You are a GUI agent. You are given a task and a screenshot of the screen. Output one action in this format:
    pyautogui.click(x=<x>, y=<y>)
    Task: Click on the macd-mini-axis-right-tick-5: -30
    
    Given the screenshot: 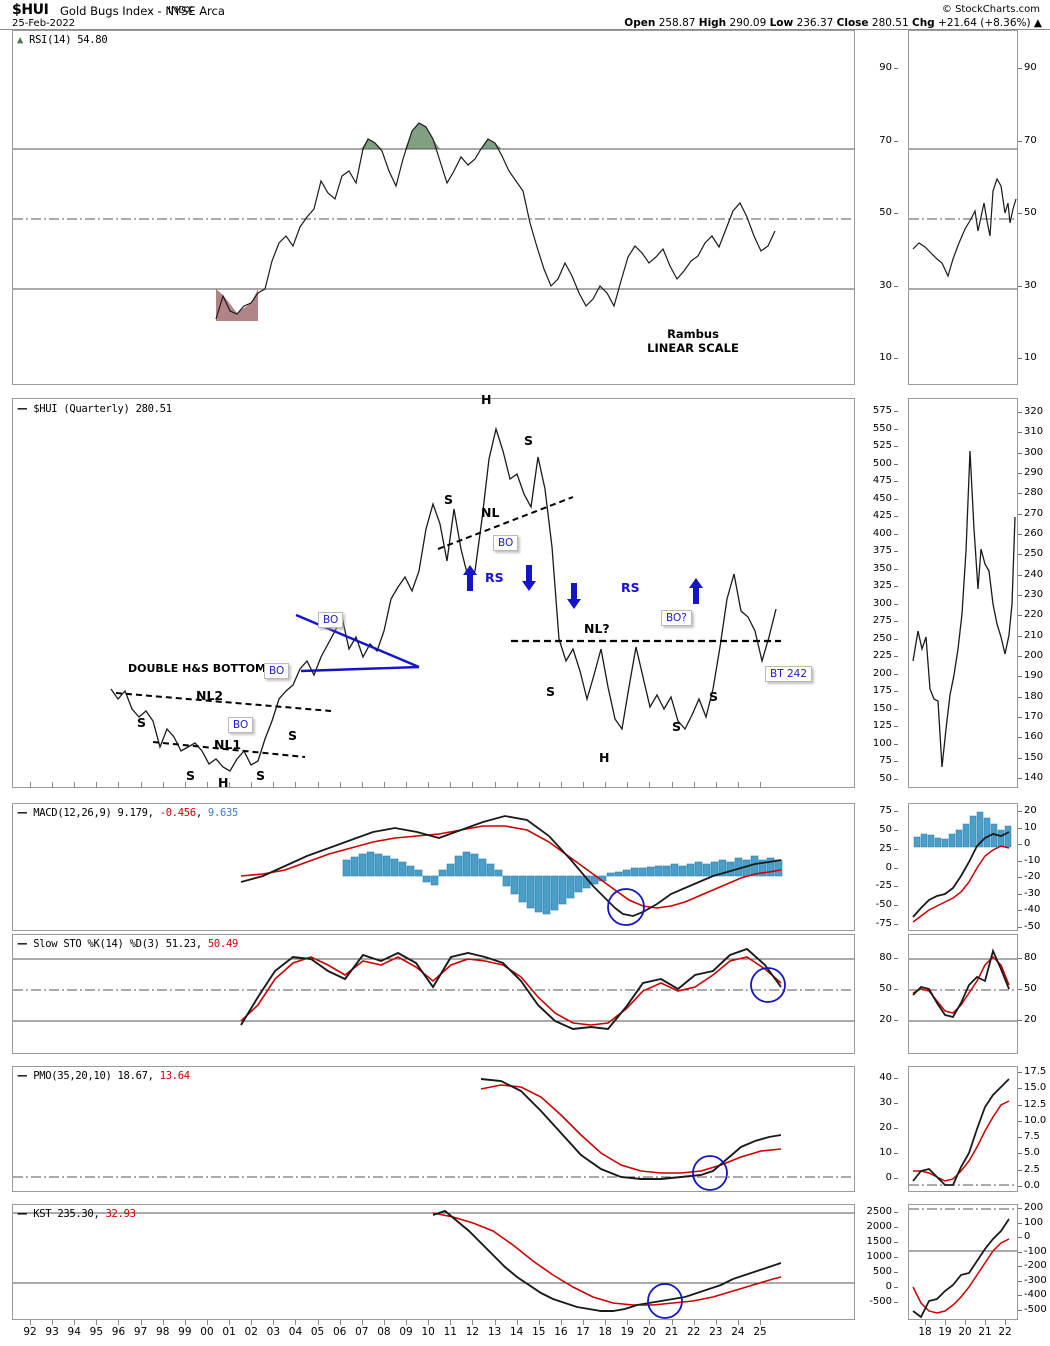 What is the action you would take?
    pyautogui.click(x=1032, y=893)
    